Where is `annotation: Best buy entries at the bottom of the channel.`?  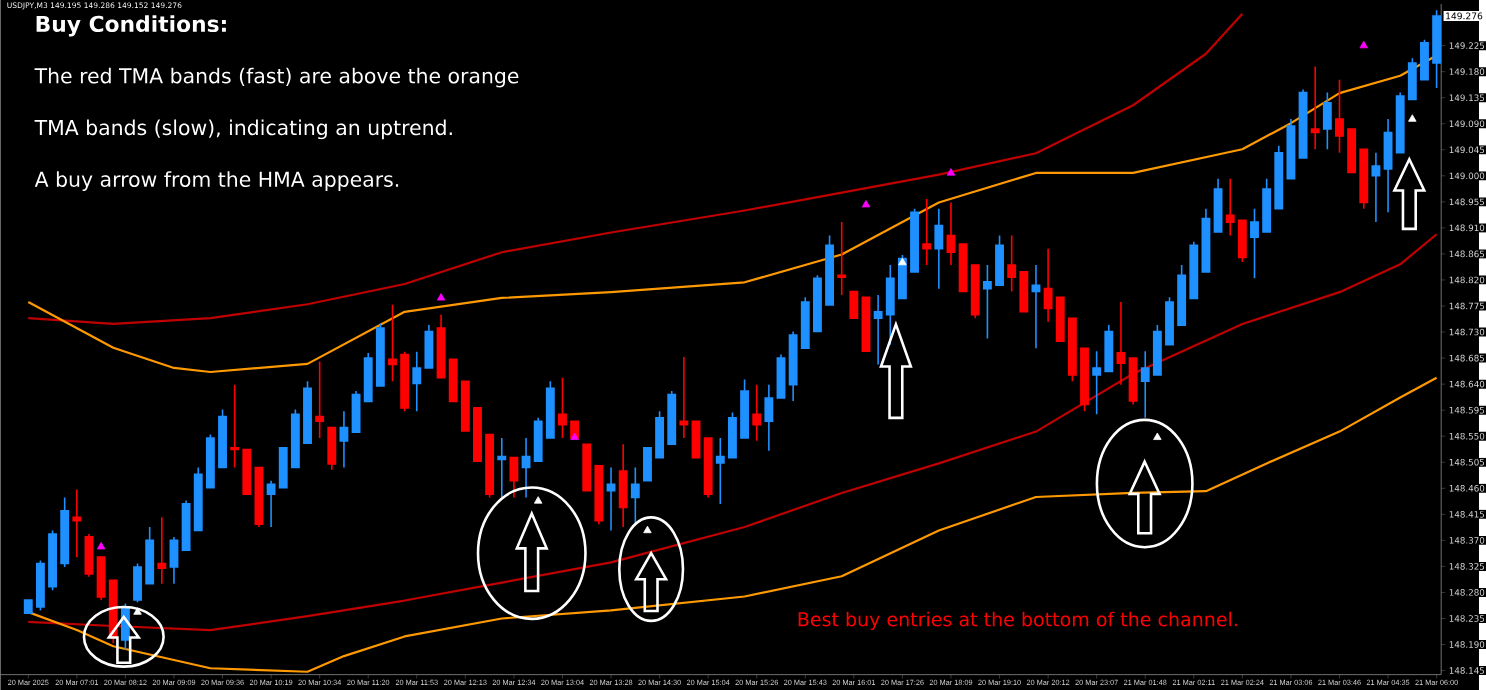
annotation: Best buy entries at the bottom of the channel. is located at coordinates (1017, 620).